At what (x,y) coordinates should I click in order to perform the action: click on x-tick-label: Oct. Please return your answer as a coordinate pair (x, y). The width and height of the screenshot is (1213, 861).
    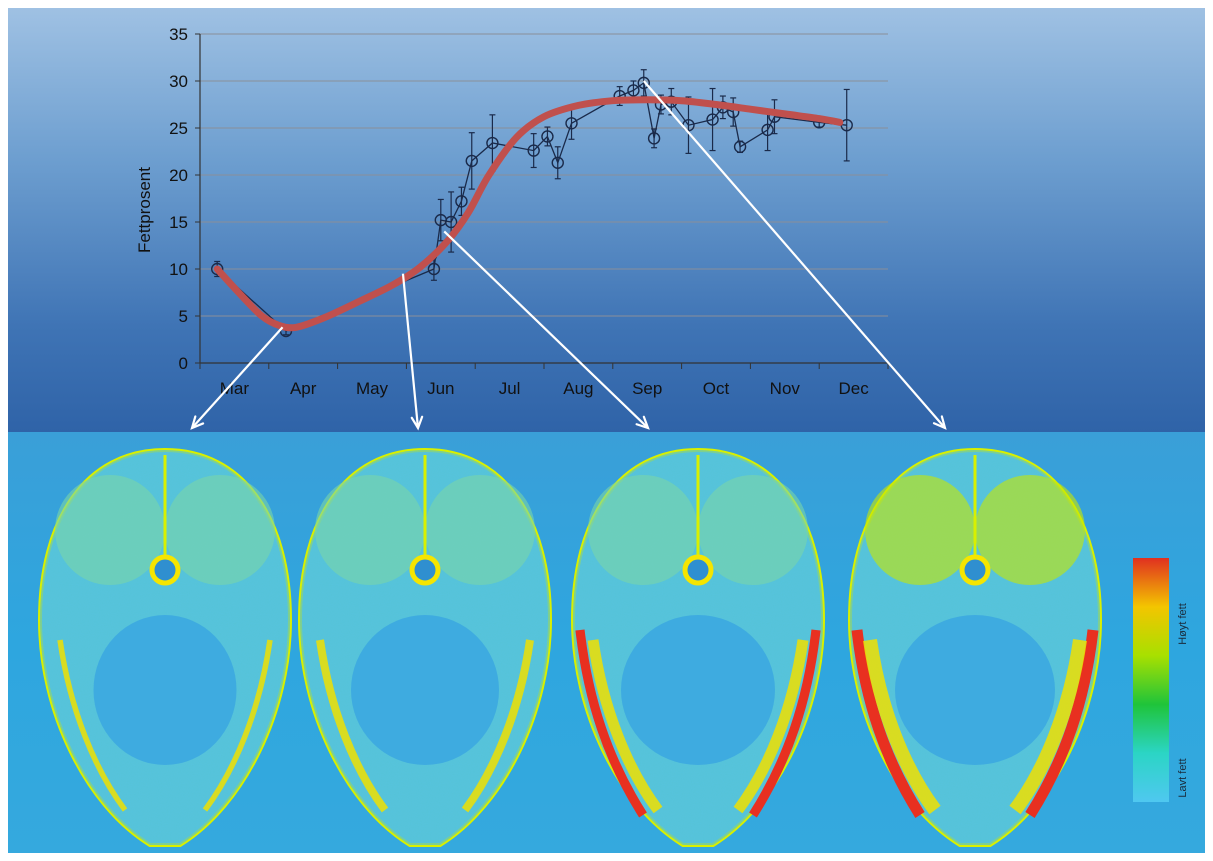
    Looking at the image, I should click on (716, 388).